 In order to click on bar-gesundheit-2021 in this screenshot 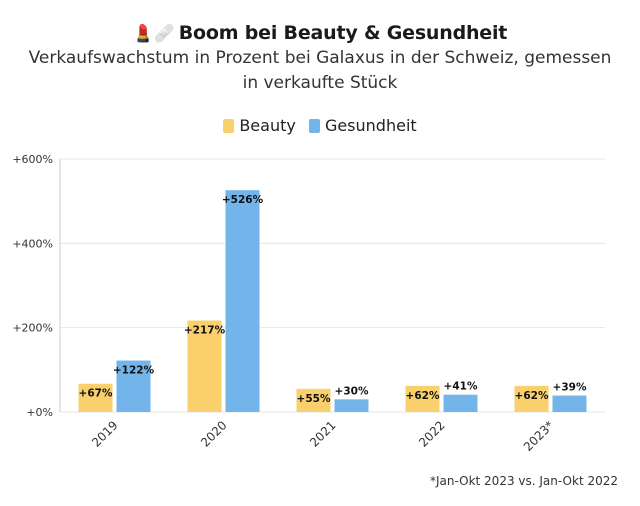, I will do `click(351, 405)`.